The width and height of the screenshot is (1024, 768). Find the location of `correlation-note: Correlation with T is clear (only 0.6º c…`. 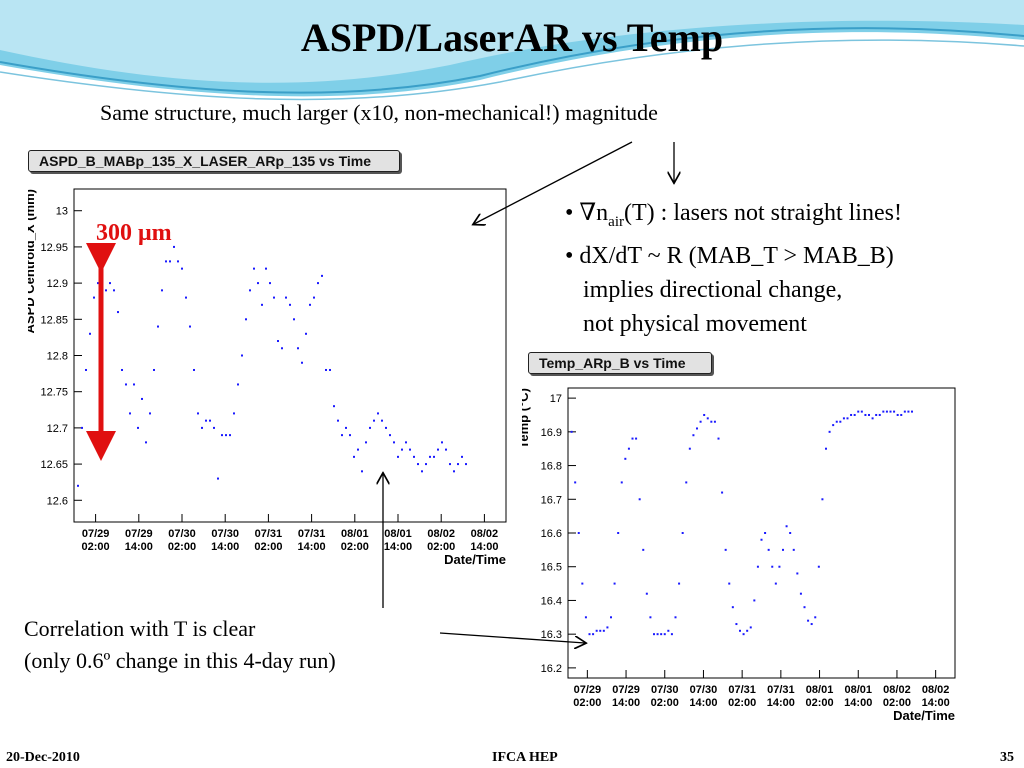

correlation-note: Correlation with T is clear (only 0.6º c… is located at coordinates (180, 645).